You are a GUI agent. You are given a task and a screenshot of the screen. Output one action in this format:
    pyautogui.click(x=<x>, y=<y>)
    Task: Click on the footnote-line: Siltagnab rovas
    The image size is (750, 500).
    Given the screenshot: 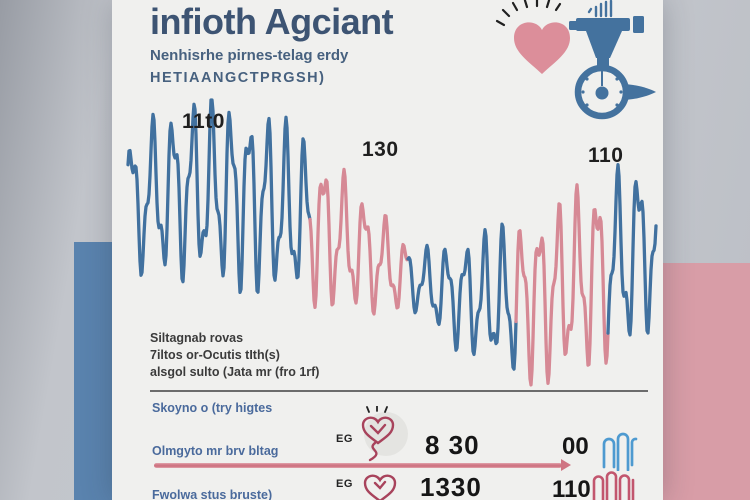 What is the action you would take?
    pyautogui.click(x=197, y=338)
    